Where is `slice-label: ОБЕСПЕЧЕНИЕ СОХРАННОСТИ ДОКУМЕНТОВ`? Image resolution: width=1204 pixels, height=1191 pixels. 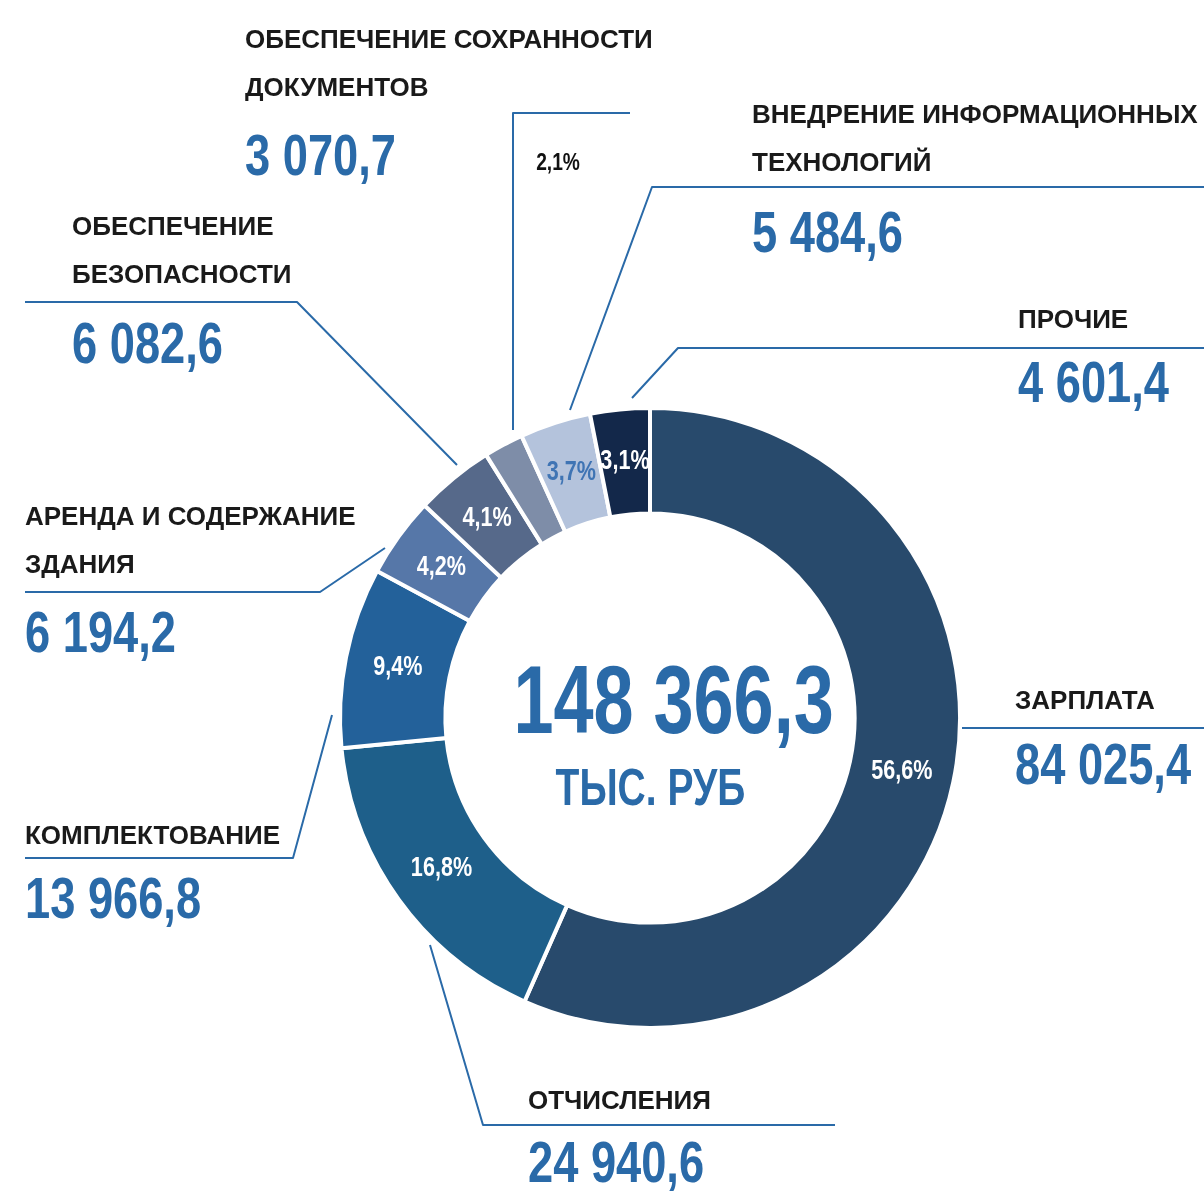
slice-label: ОБЕСПЕЧЕНИЕ СОХРАННОСТИ ДОКУМЕНТОВ is located at coordinates (449, 63).